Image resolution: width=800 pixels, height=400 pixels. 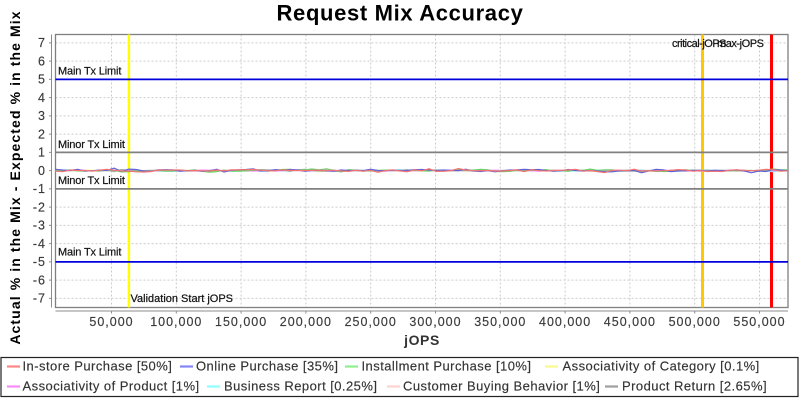 What do you see at coordinates (42, 61) in the screenshot?
I see `svg-text: 6` at bounding box center [42, 61].